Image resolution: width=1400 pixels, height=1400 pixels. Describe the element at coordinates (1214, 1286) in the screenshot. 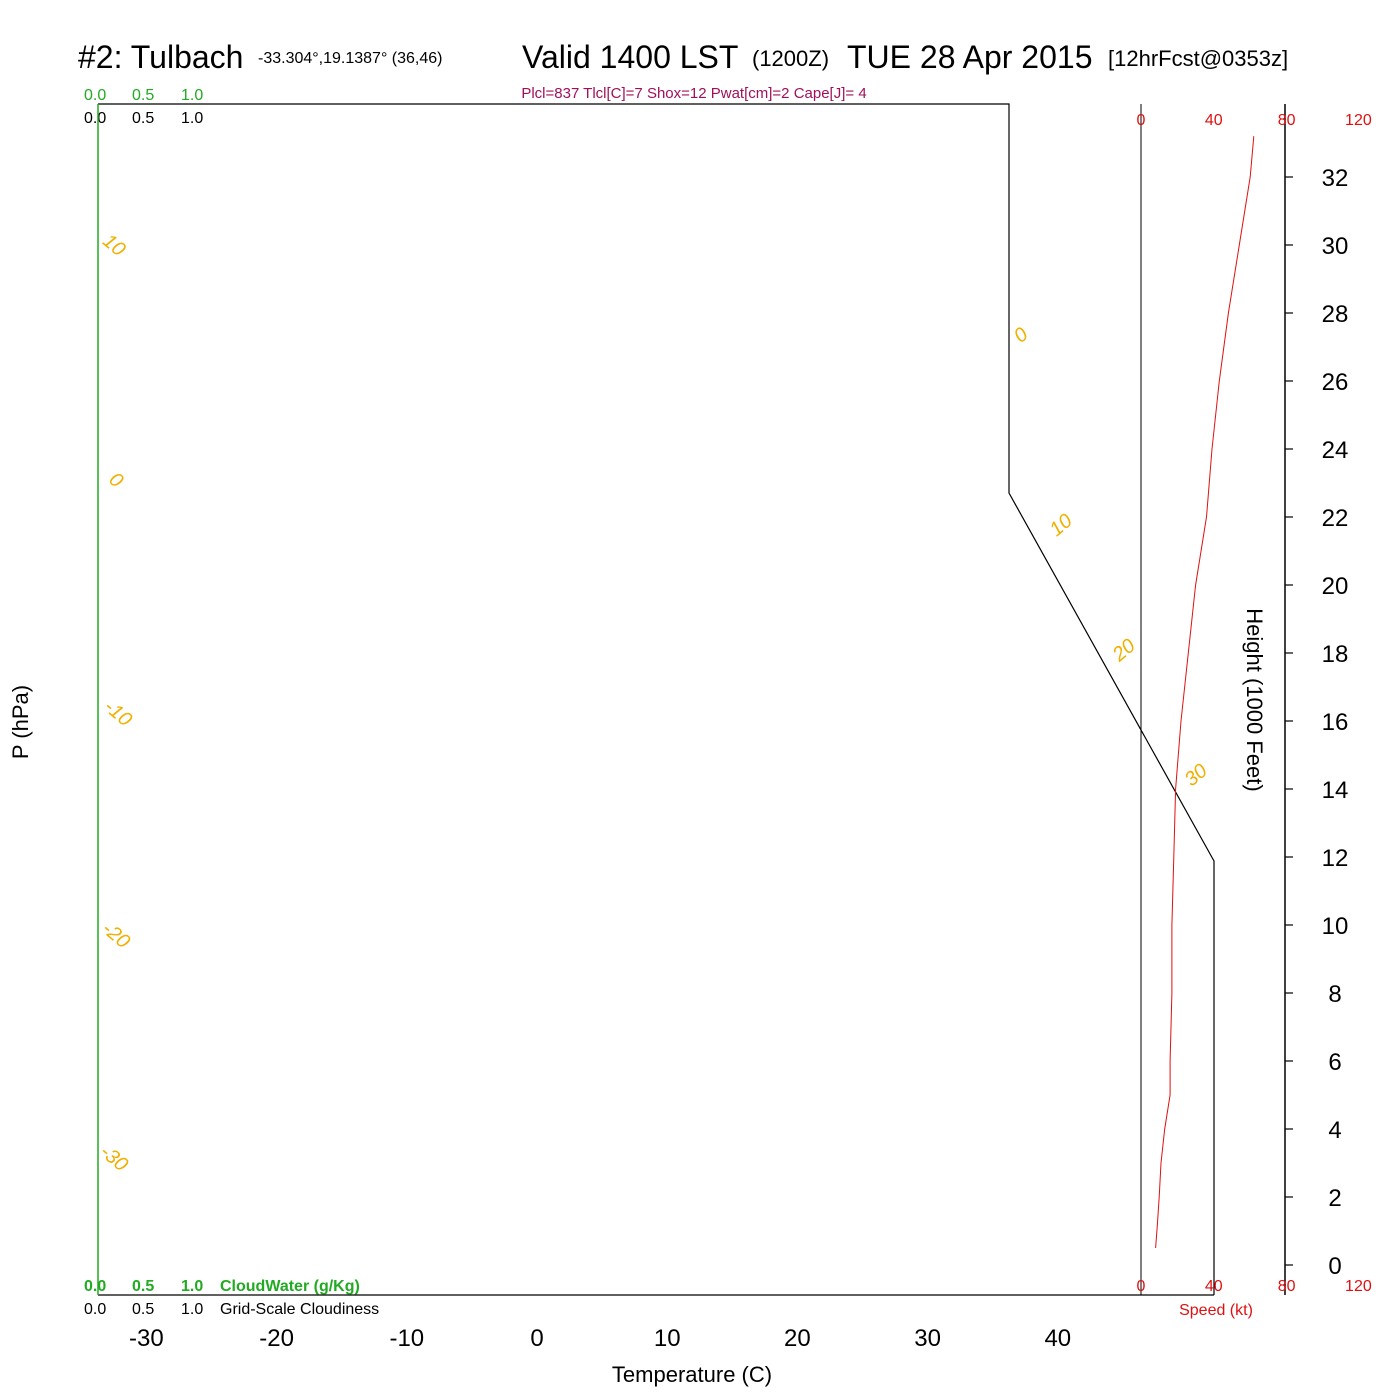

I see `speed-tick-bottom: 40` at that location.